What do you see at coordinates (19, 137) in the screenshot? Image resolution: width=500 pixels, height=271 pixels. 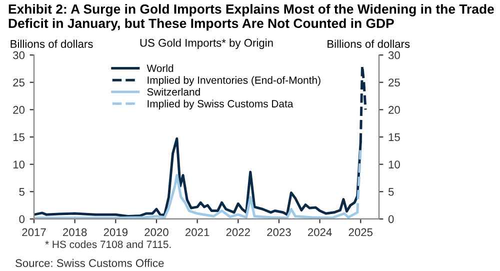 I see `y-tick-label: 15` at bounding box center [19, 137].